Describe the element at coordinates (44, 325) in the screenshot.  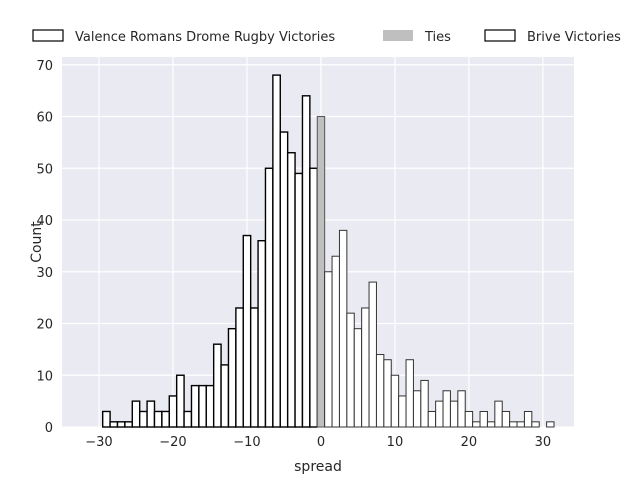
I see `y-tick-label: 20` at that location.